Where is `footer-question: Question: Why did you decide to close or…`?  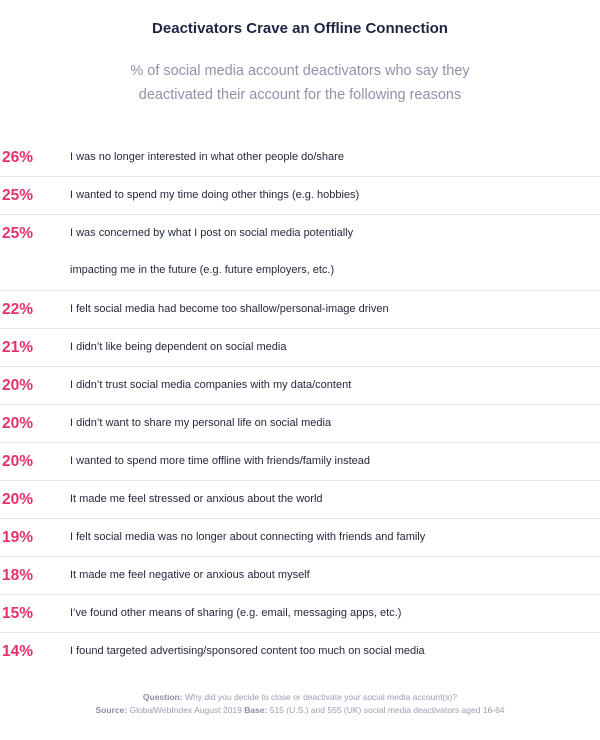
footer-question: Question: Why did you decide to close or… is located at coordinates (300, 697).